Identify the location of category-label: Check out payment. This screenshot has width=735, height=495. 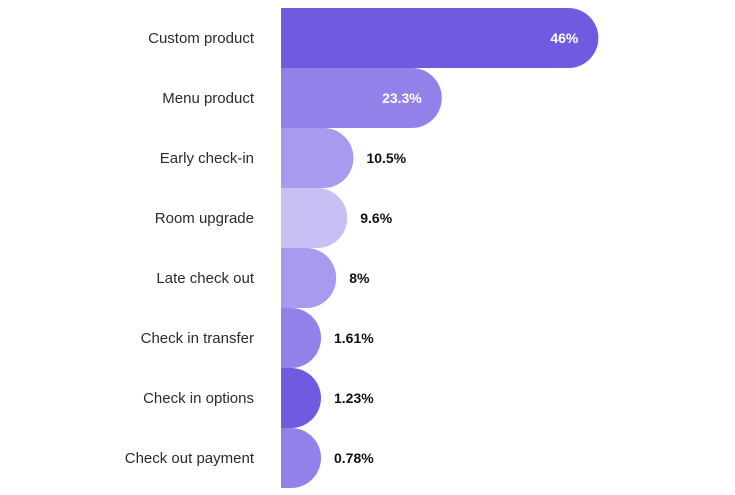
(190, 458).